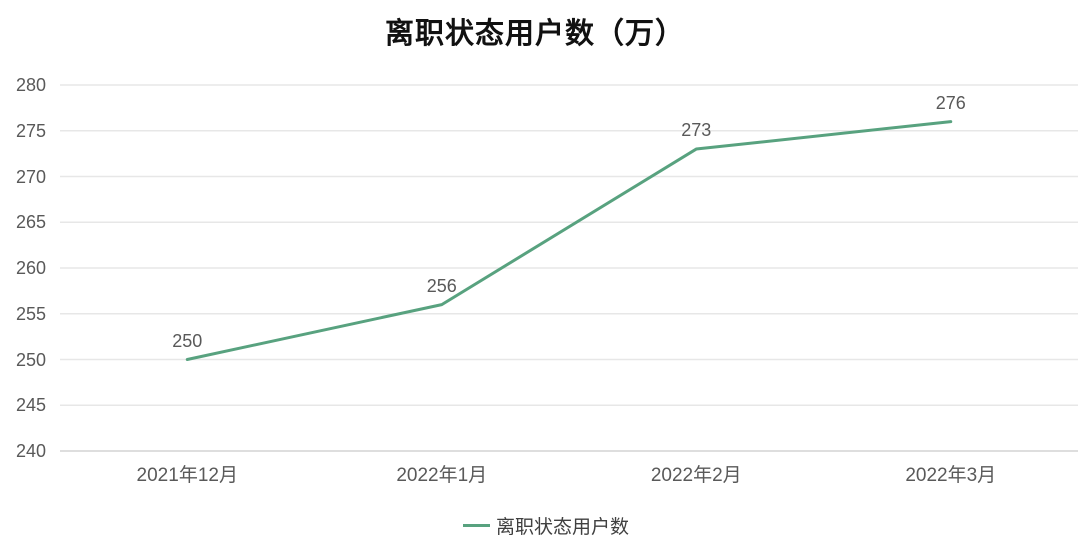 The height and width of the screenshot is (540, 1092). I want to click on y-axis-tick-label: 240, so click(30, 451).